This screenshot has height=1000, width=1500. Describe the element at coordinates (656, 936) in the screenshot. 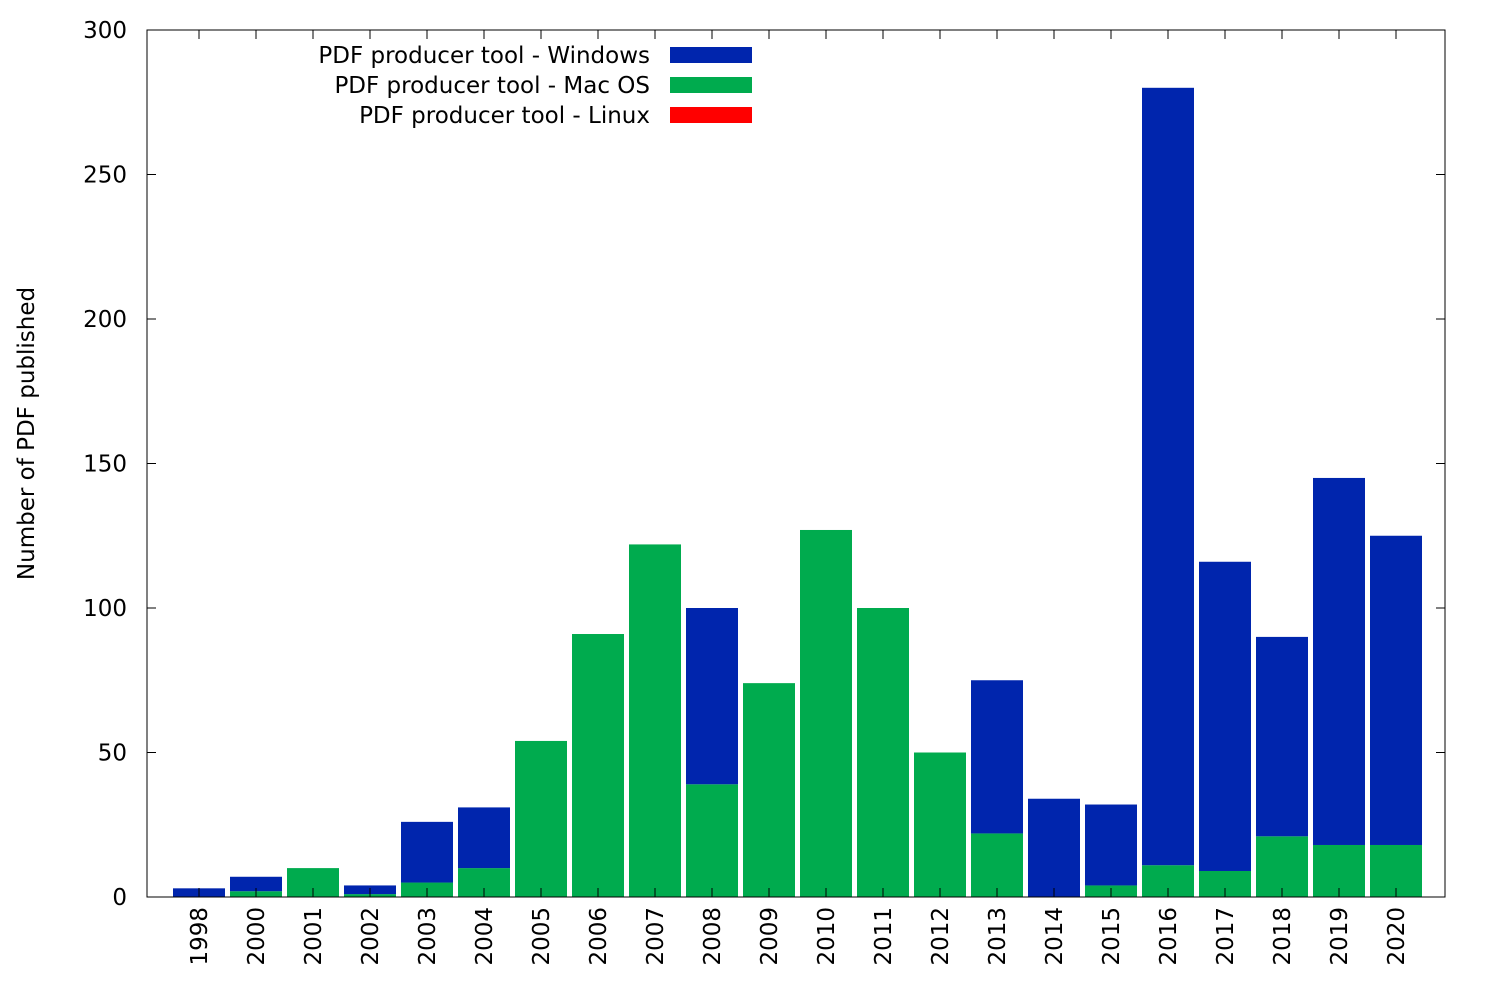

I see `x-tick-label: 2007` at that location.